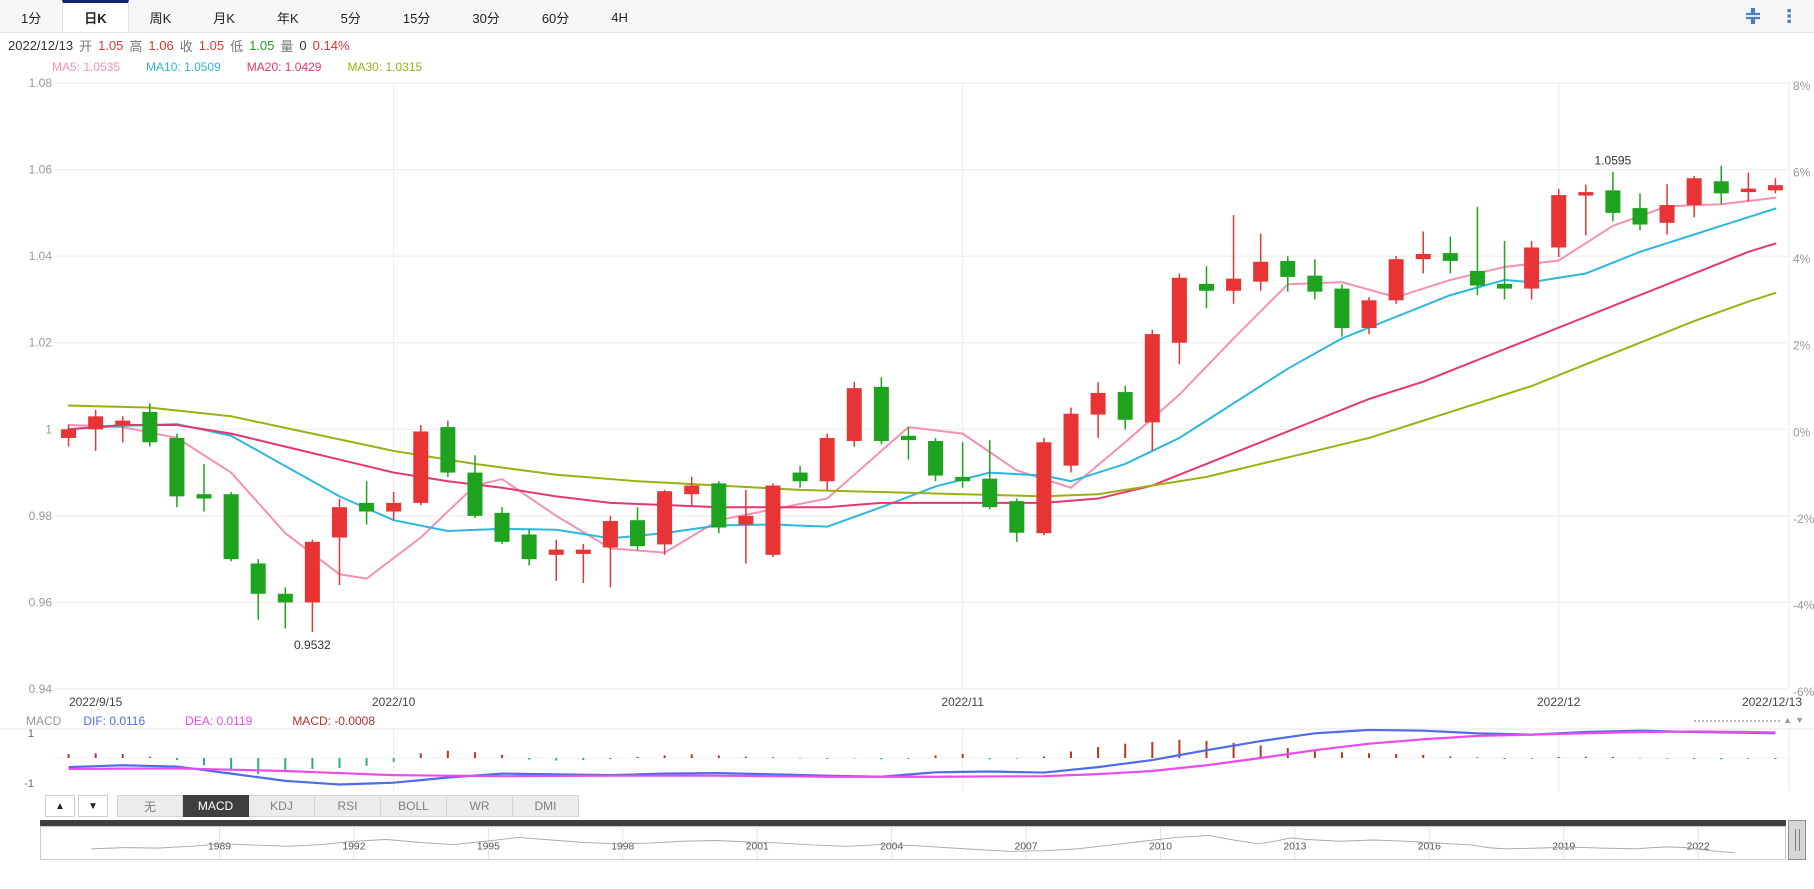  Describe the element at coordinates (962, 702) in the screenshot. I see `svg-text: 2022/11` at that location.